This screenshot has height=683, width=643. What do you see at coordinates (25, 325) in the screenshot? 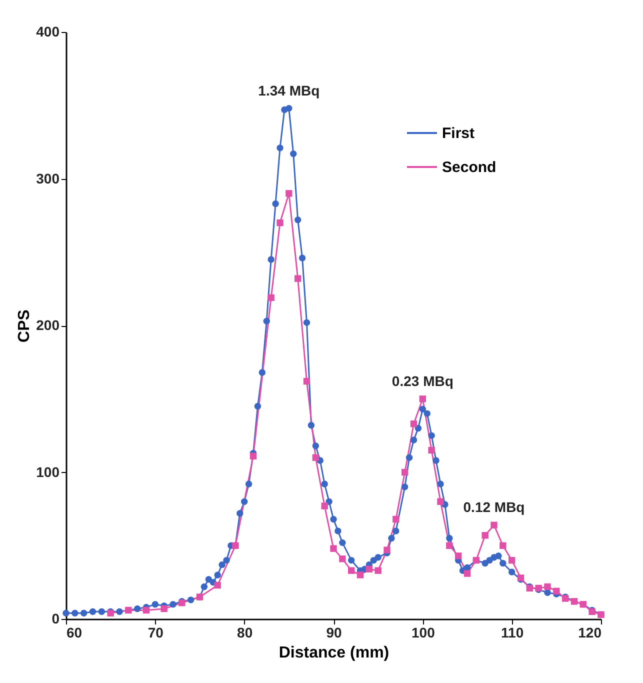
I see `y-axis-title: CPS` at bounding box center [25, 325].